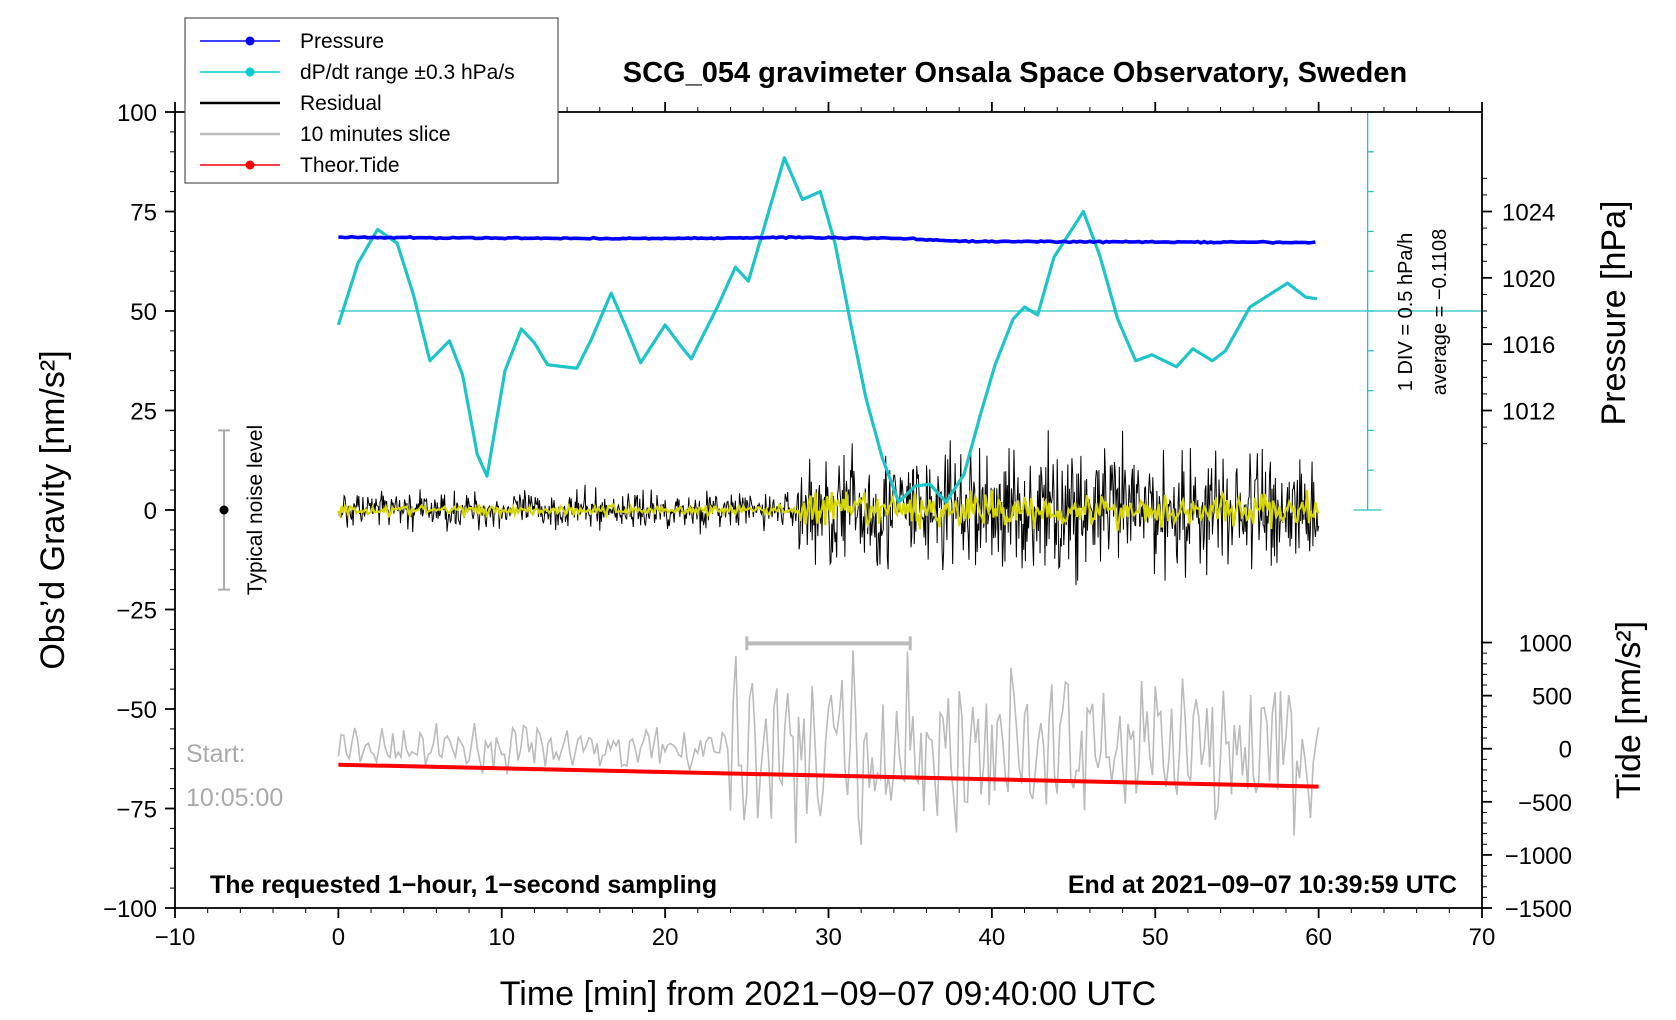 The height and width of the screenshot is (1020, 1676). What do you see at coordinates (1545, 644) in the screenshot?
I see `tide-tick-label: 1000` at bounding box center [1545, 644].